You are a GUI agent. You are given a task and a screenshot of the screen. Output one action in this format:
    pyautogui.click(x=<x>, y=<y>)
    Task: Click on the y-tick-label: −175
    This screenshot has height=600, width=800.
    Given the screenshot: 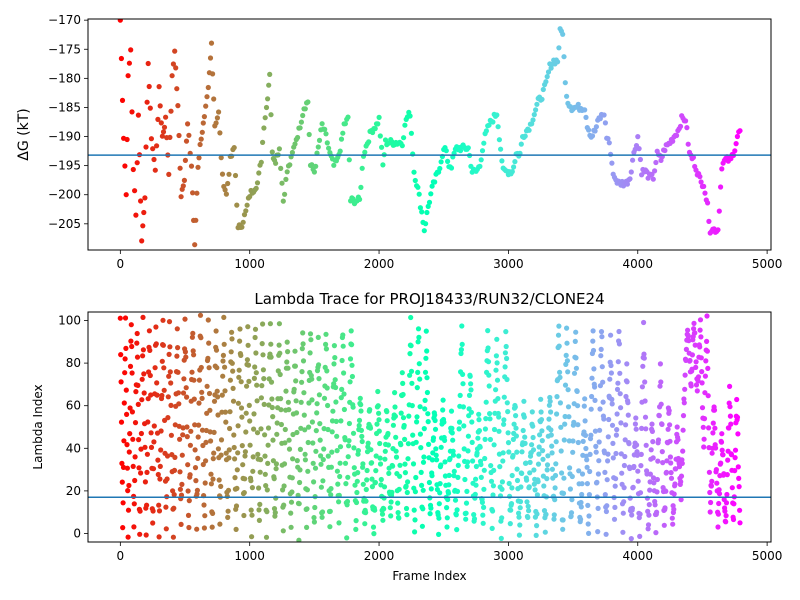 What is the action you would take?
    pyautogui.click(x=64, y=49)
    